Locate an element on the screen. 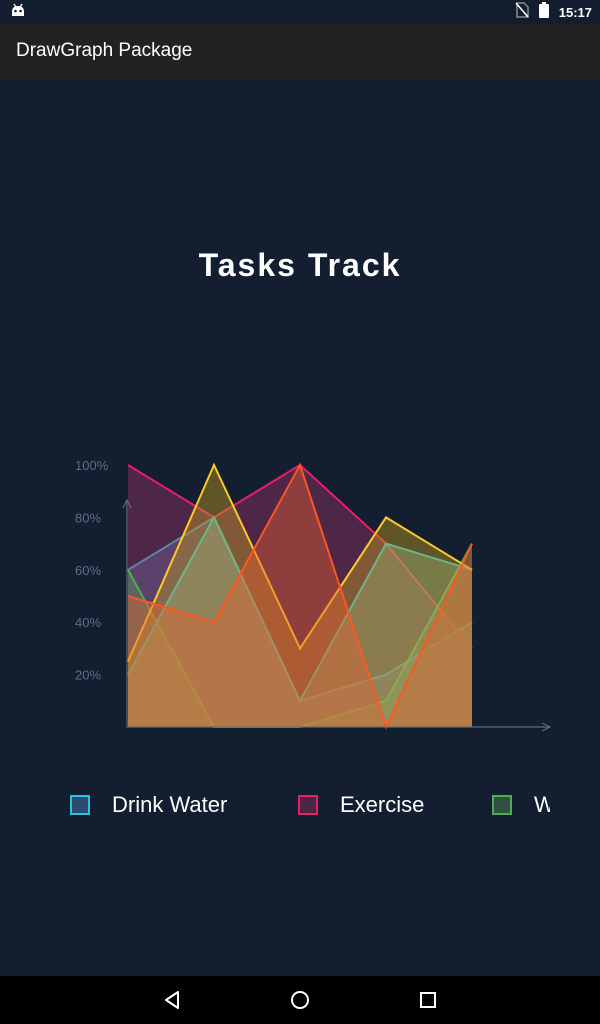  back-icon is located at coordinates (172, 1000).